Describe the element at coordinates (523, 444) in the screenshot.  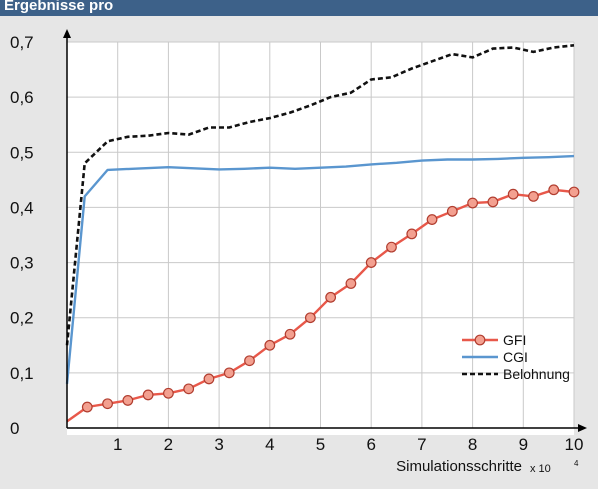
I see `x-tick-label: 9` at that location.